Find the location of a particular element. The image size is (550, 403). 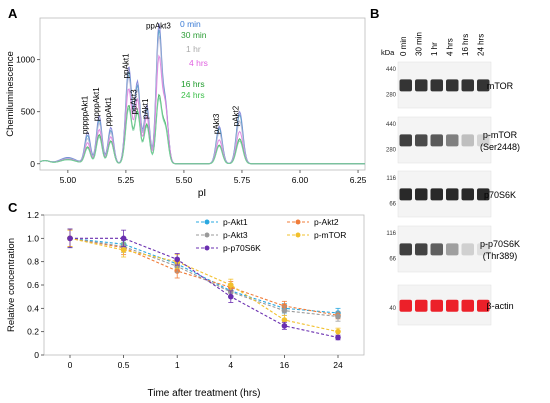

legend-item-c: p-p70S6K is located at coordinates (228, 248).